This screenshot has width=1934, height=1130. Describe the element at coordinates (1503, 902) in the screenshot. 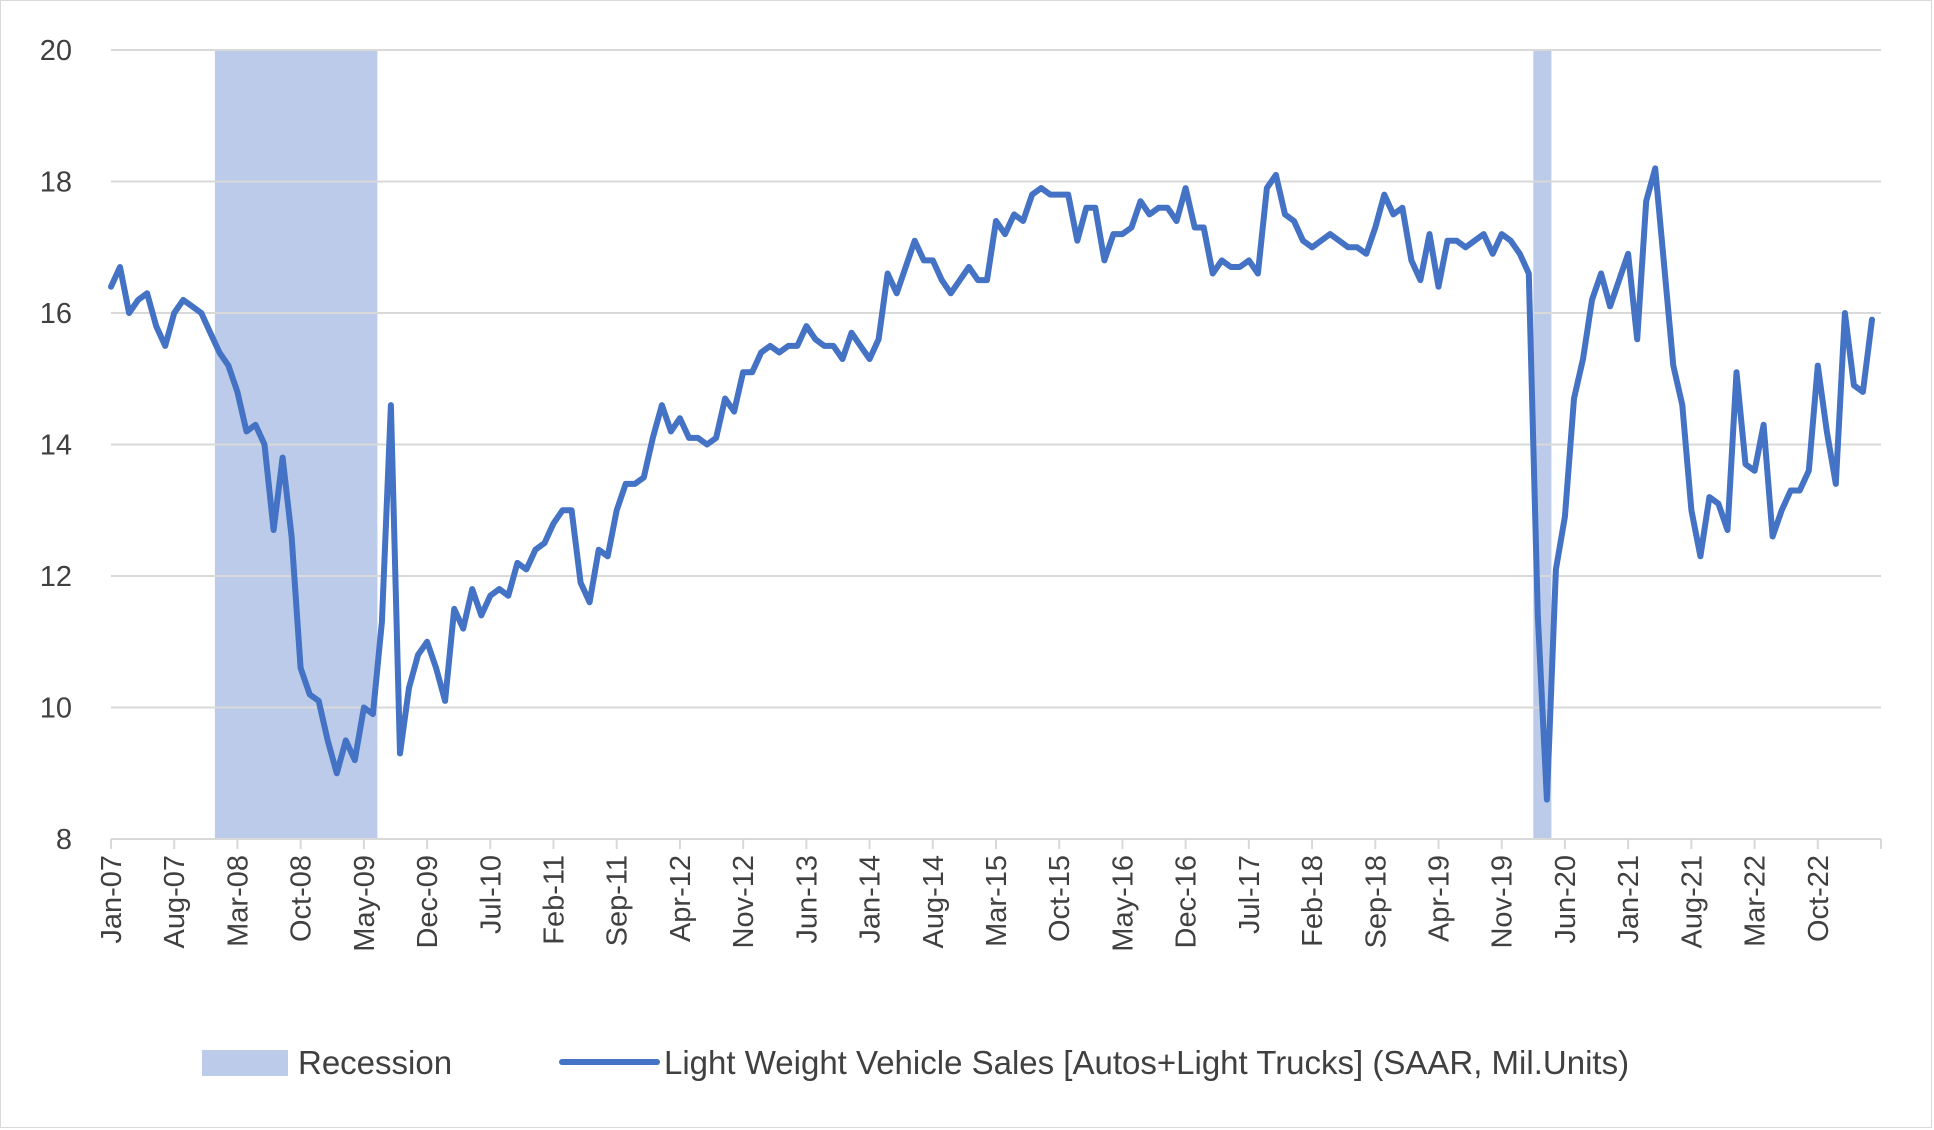

I see `x-tick-label: Nov-19` at that location.